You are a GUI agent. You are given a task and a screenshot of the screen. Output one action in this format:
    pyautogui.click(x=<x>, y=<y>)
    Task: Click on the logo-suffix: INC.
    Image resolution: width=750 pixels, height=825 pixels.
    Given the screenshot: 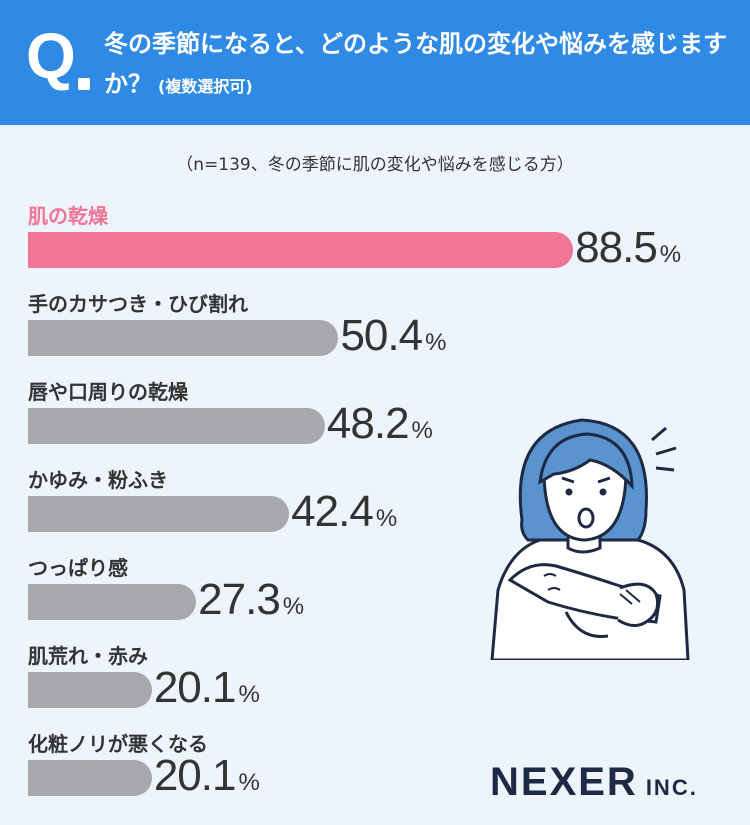 What is the action you would take?
    pyautogui.click(x=671, y=787)
    